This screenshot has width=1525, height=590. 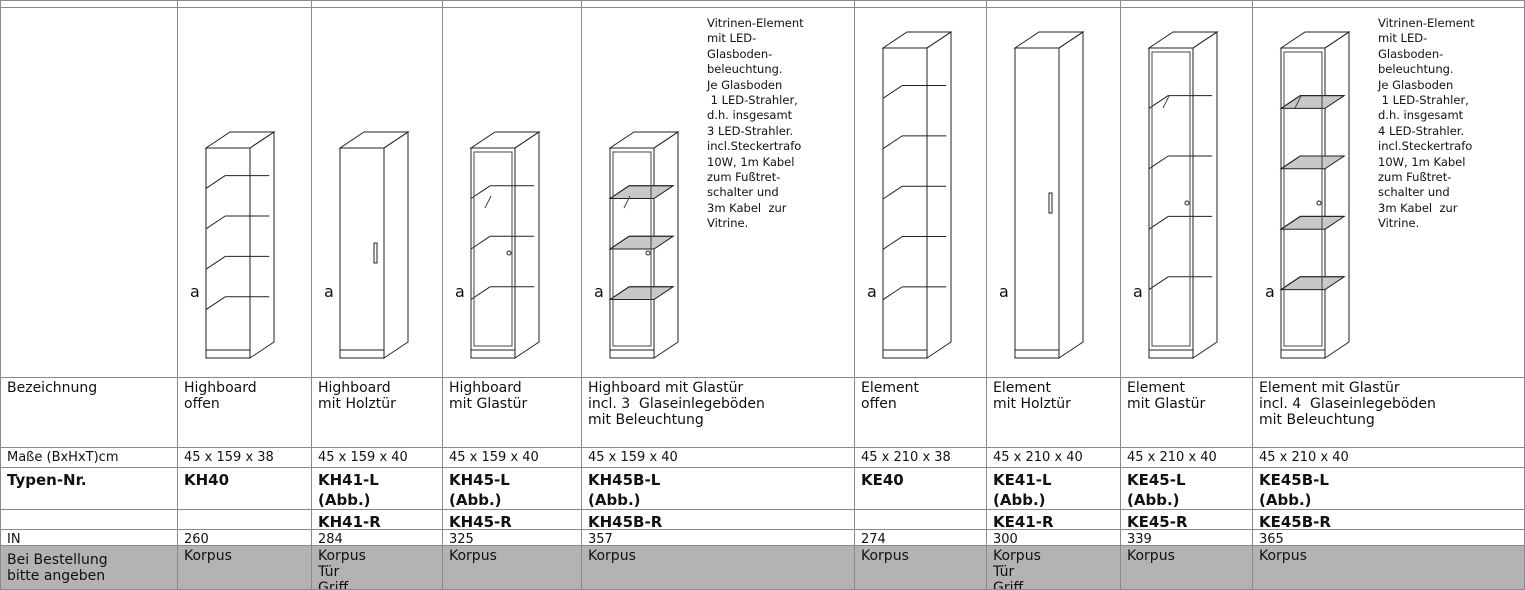 I want to click on in-cell: 365, so click(x=1389, y=538).